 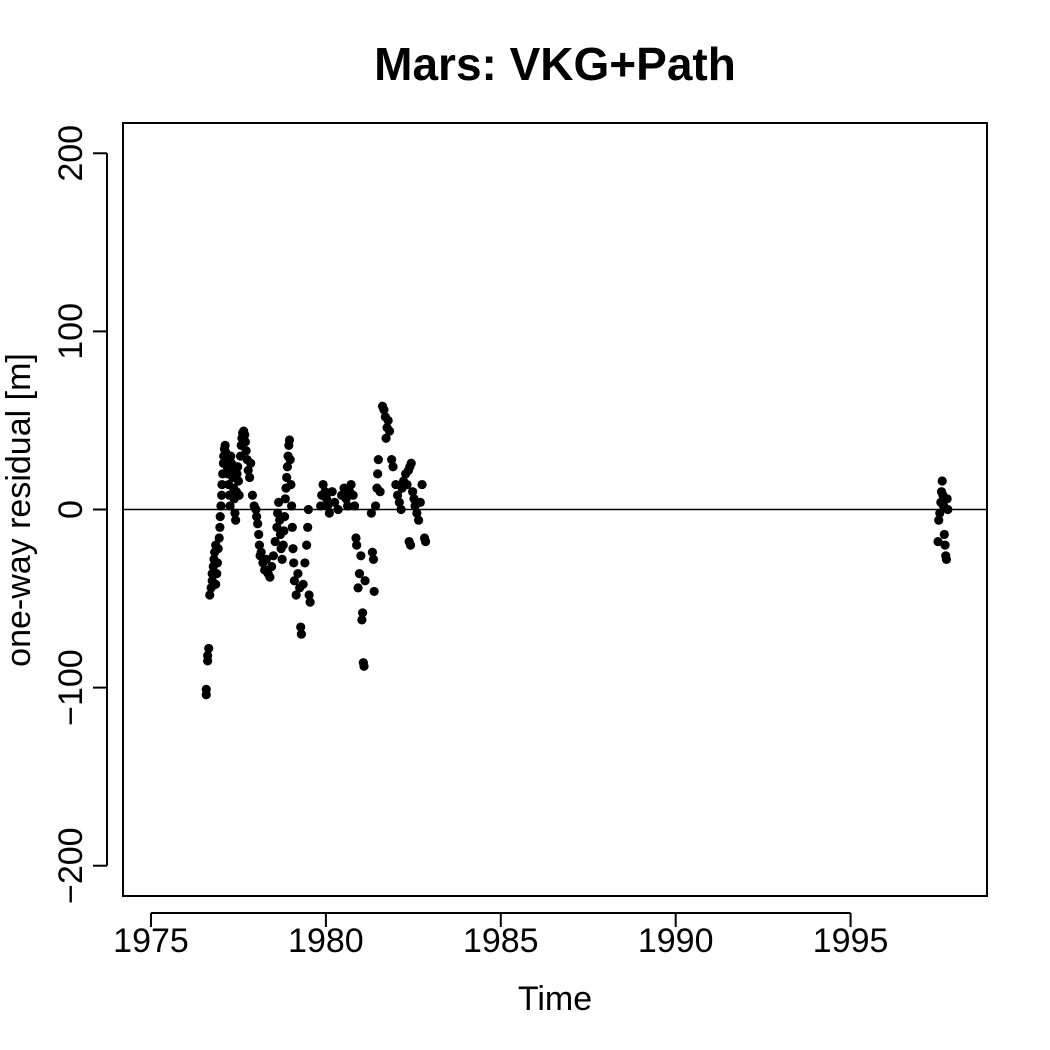 What do you see at coordinates (501, 936) in the screenshot?
I see `x-axis: 1975 1980 1985 1990 1995` at bounding box center [501, 936].